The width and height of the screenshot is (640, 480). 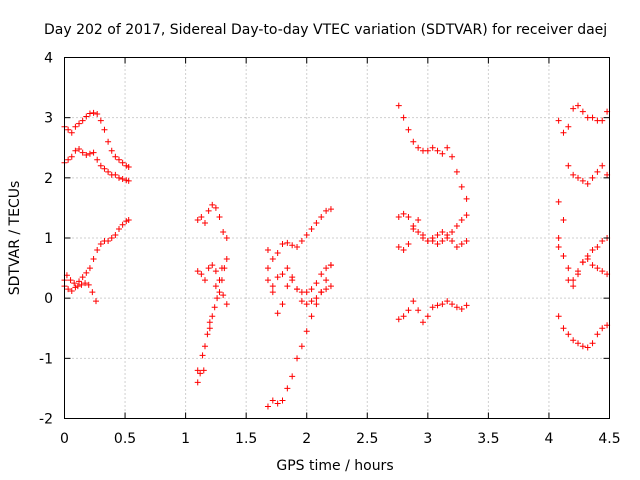 What do you see at coordinates (46, 359) in the screenshot?
I see `y-tick-label: -1` at bounding box center [46, 359].